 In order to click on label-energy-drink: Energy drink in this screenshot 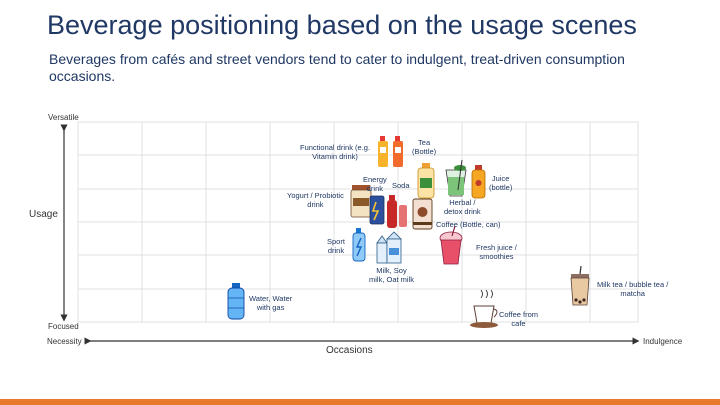, I will do `click(375, 184)`.